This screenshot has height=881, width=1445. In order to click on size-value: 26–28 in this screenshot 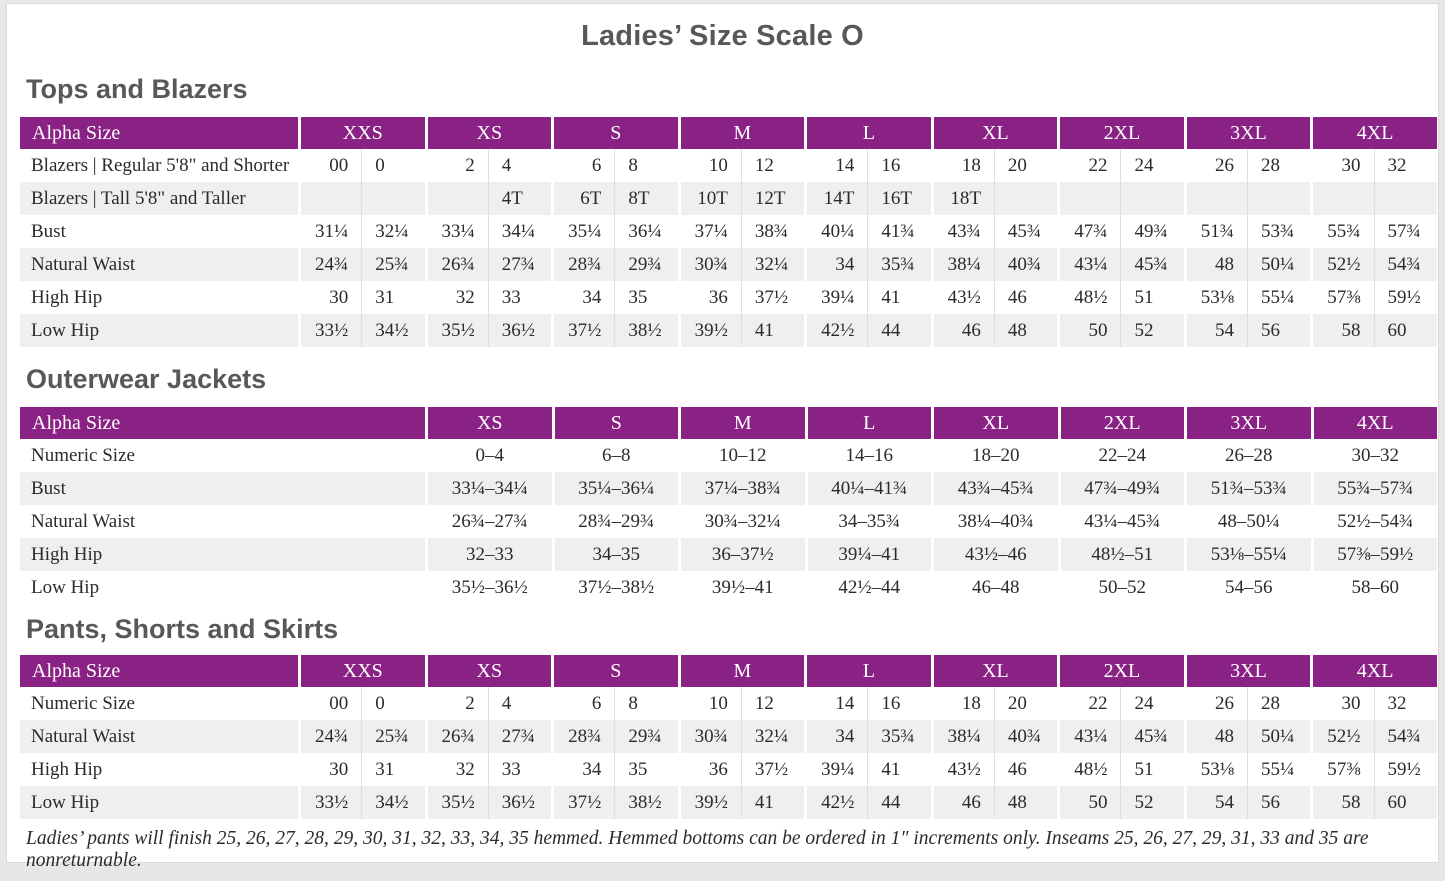, I will do `click(1247, 455)`.